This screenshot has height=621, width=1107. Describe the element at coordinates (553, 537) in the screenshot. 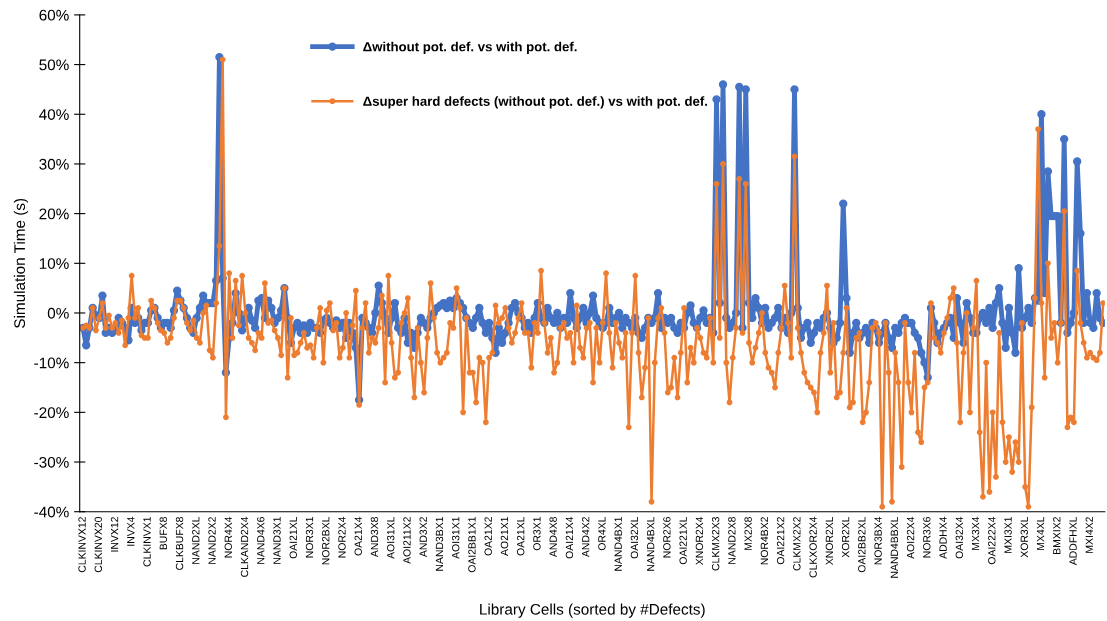

I see `x-tick-label: AND4X8` at that location.